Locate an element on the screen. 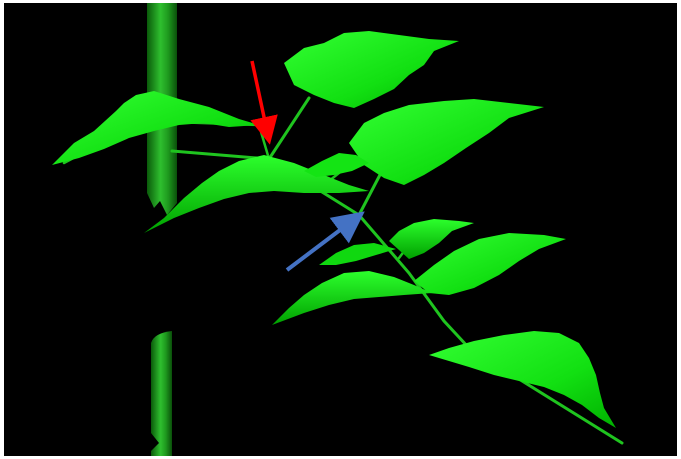 This screenshot has width=681, height=459. leaf-center-large is located at coordinates (446, 142).